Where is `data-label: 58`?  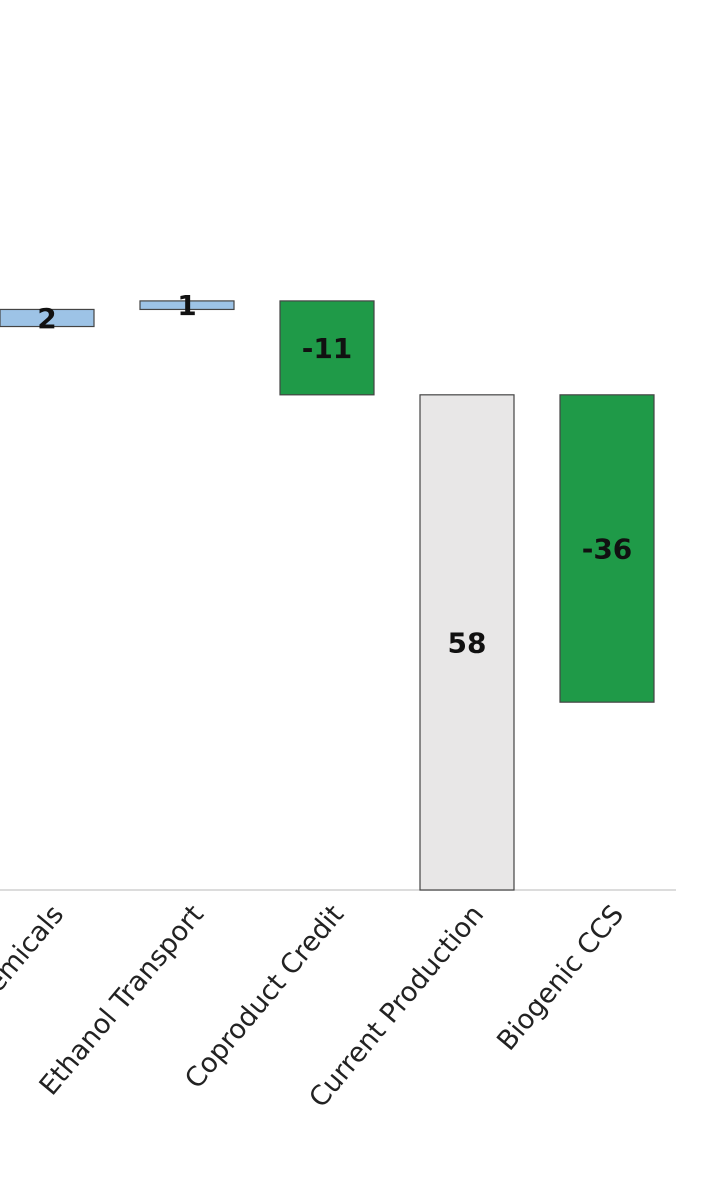
data-label: 58 is located at coordinates (467, 642).